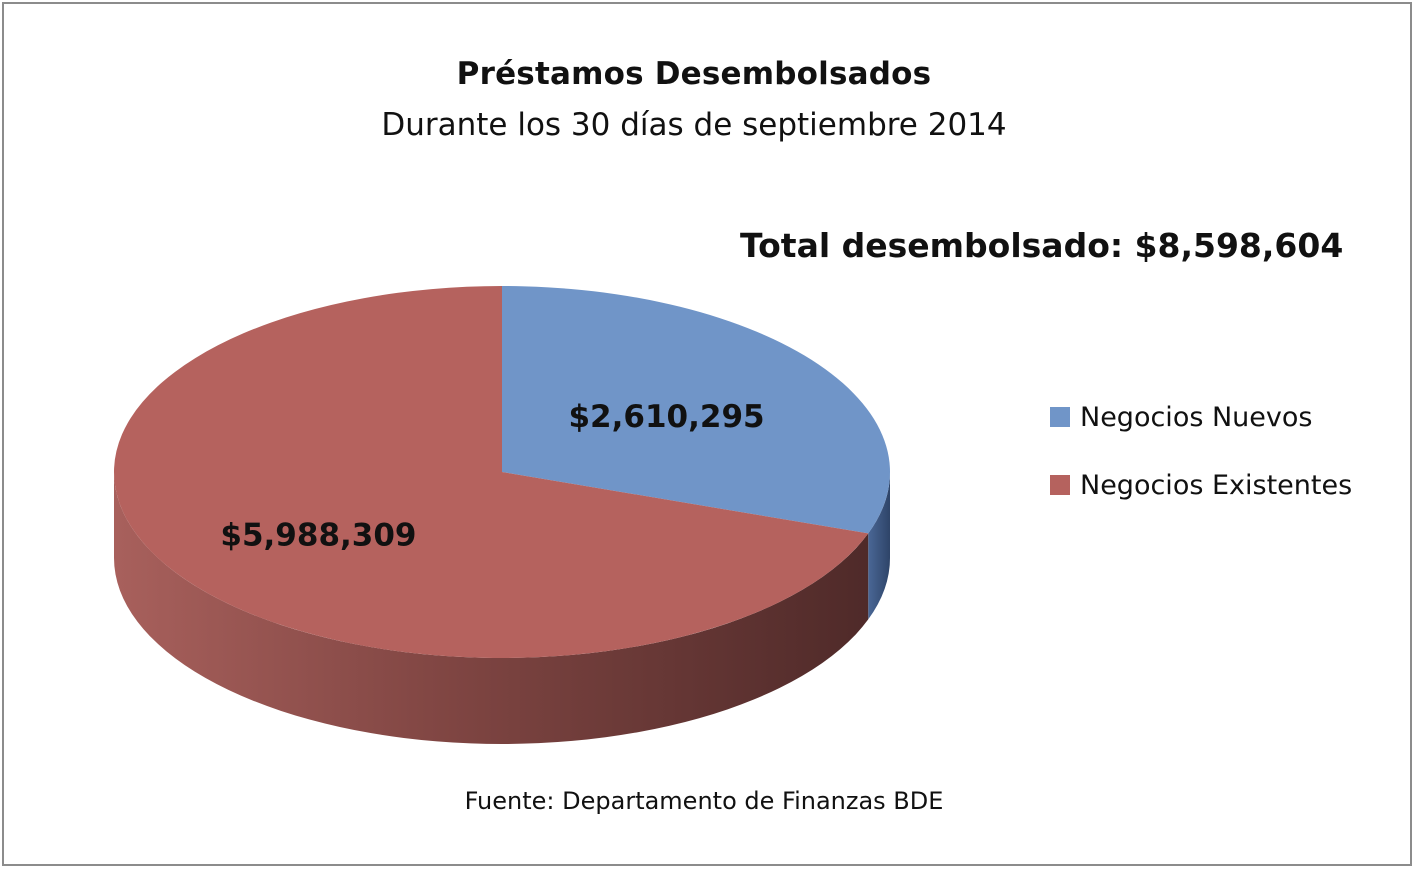 This screenshot has height=870, width=1416. Describe the element at coordinates (1196, 417) in the screenshot. I see `legend-label-negocios-nuevos: Negocios Nuevos` at that location.